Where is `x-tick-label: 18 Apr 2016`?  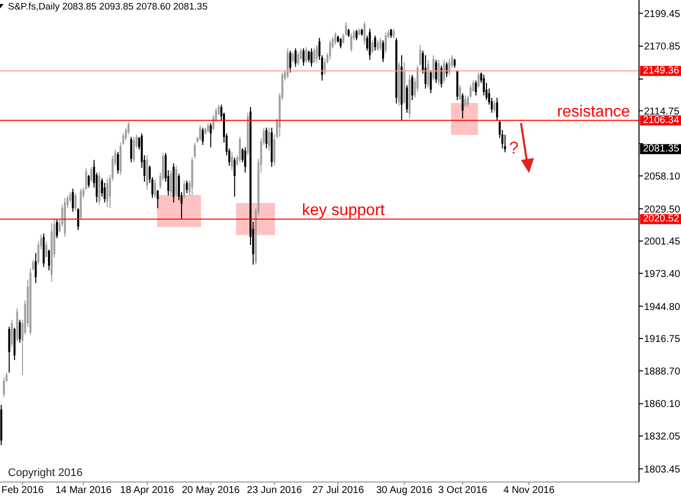
x-tick-label: 18 Apr 2016 is located at coordinates (147, 490).